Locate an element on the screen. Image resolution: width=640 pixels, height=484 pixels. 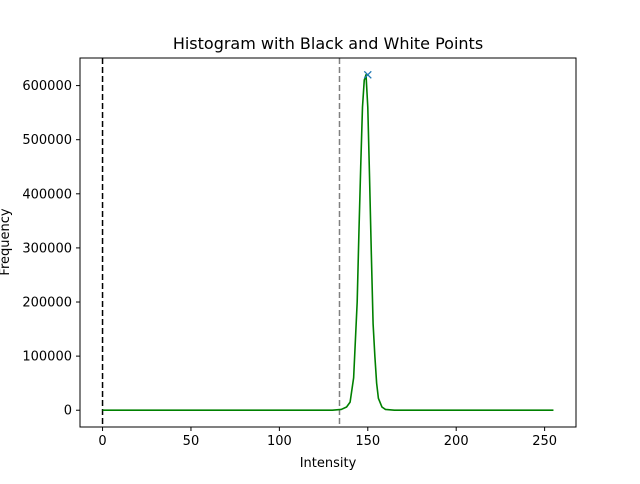
x-tick-label: 100 is located at coordinates (279, 441).